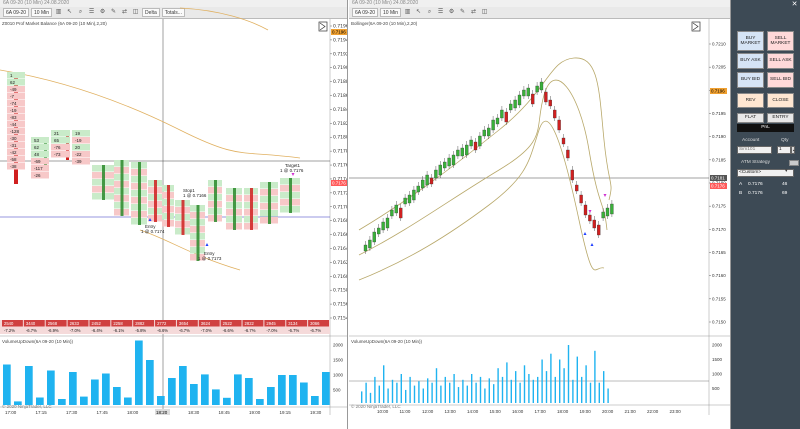  What do you see at coordinates (292, 170) in the screenshot?
I see `target-price-label: 1 @ 0.7176` at bounding box center [292, 170].